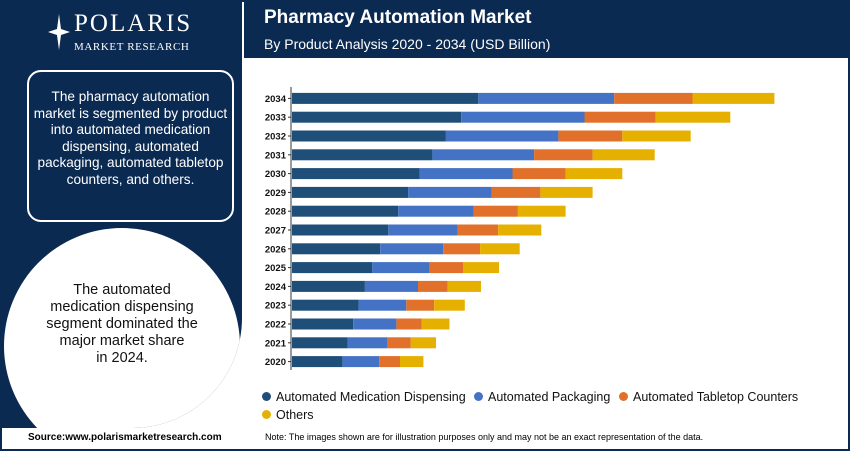  What do you see at coordinates (275, 231) in the screenshot?
I see `y-tick-label: 2027` at bounding box center [275, 231].